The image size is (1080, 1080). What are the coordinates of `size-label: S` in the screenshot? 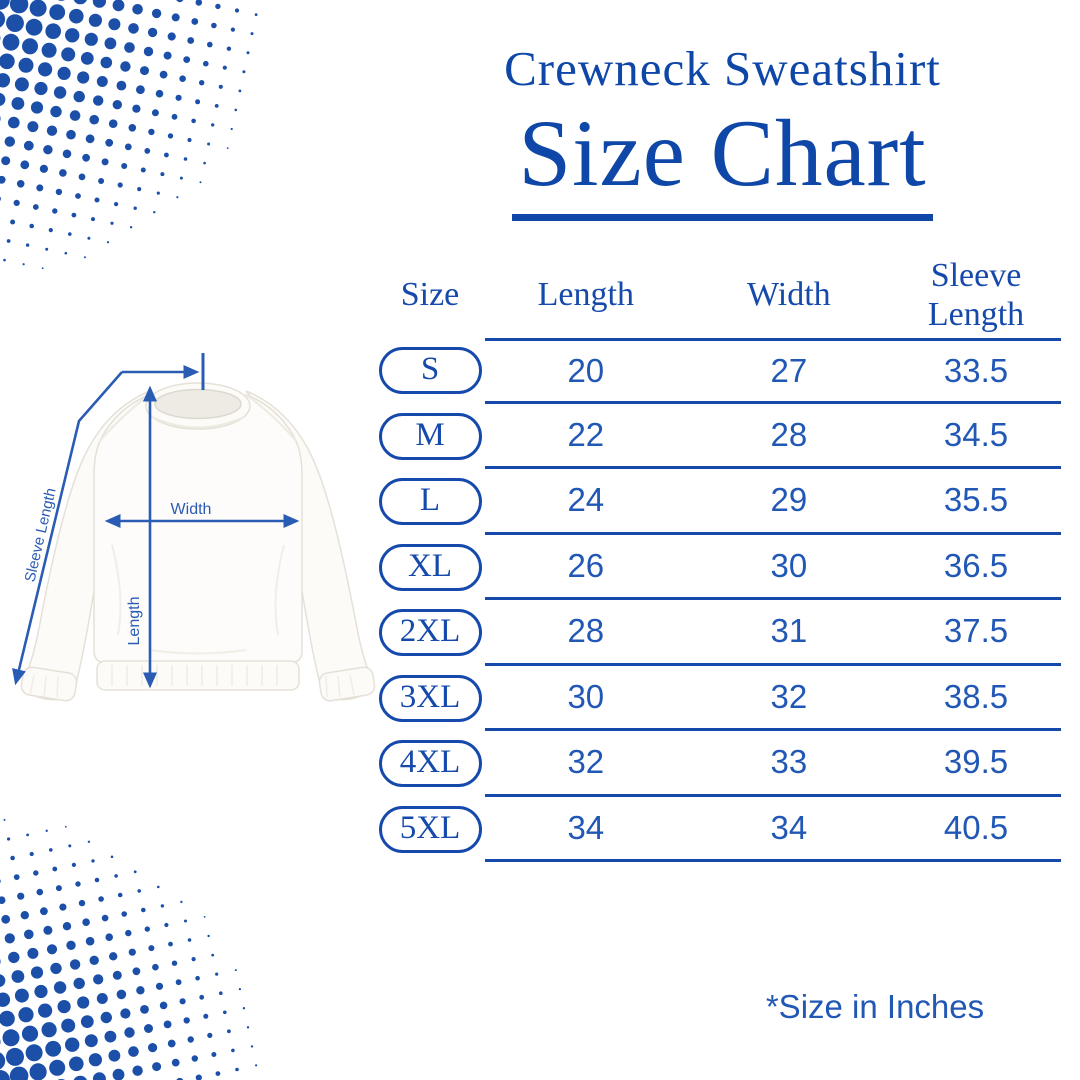 It's located at (430, 369).